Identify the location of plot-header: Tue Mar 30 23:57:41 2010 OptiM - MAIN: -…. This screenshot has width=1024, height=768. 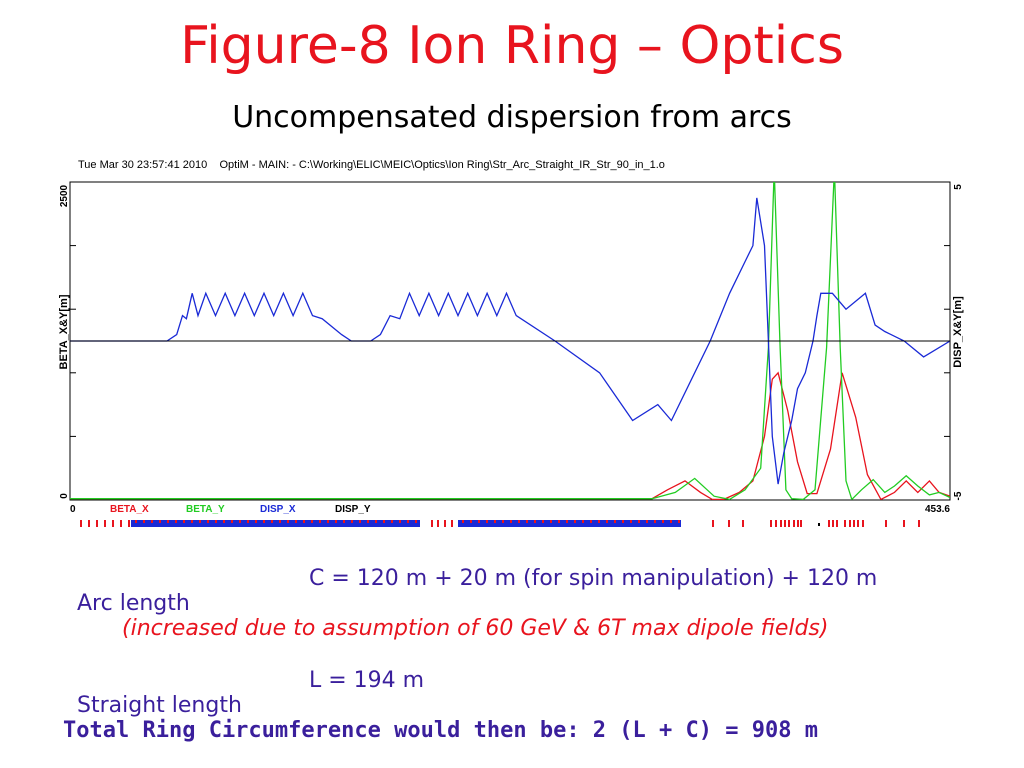
(371, 165).